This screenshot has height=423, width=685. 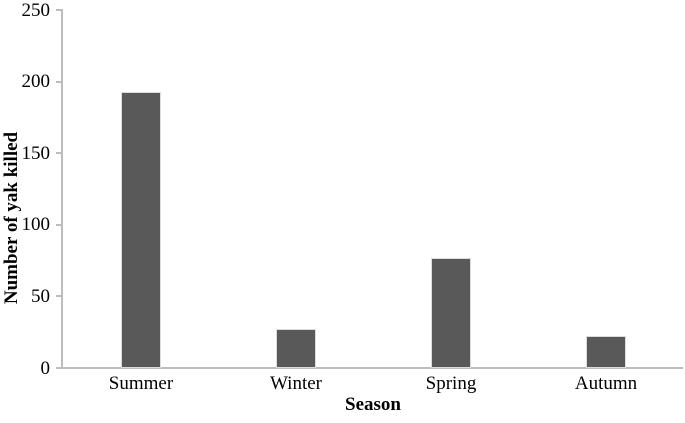 I want to click on y-tick-label: 100, so click(x=36, y=225).